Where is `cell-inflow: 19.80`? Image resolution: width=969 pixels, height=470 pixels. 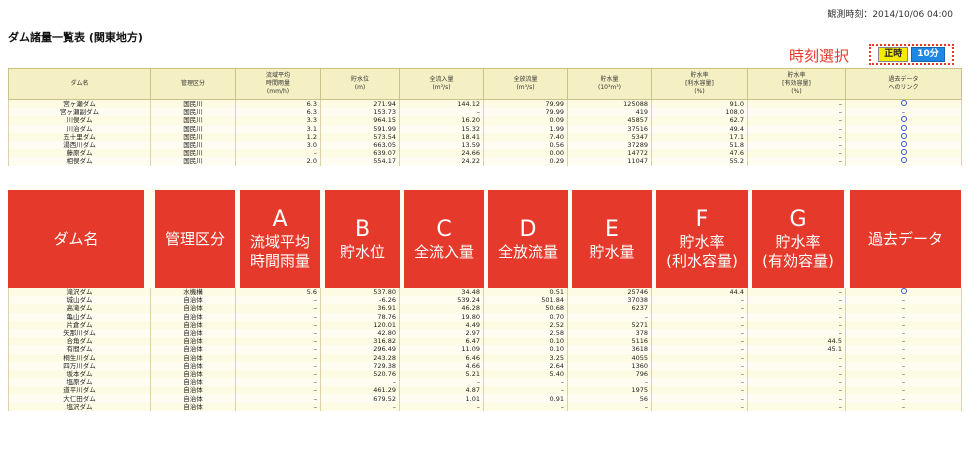
cell-inflow: 19.80 is located at coordinates (441, 316).